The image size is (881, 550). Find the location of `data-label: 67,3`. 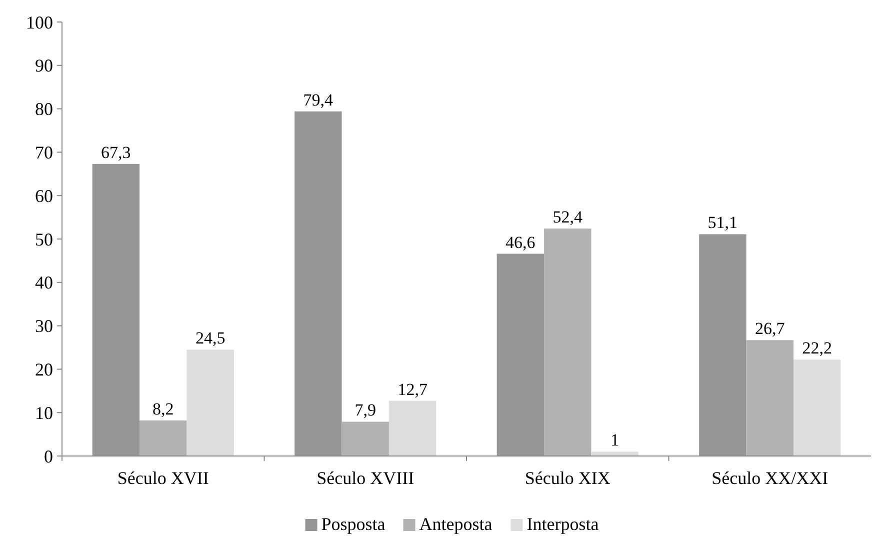

data-label: 67,3 is located at coordinates (116, 152).